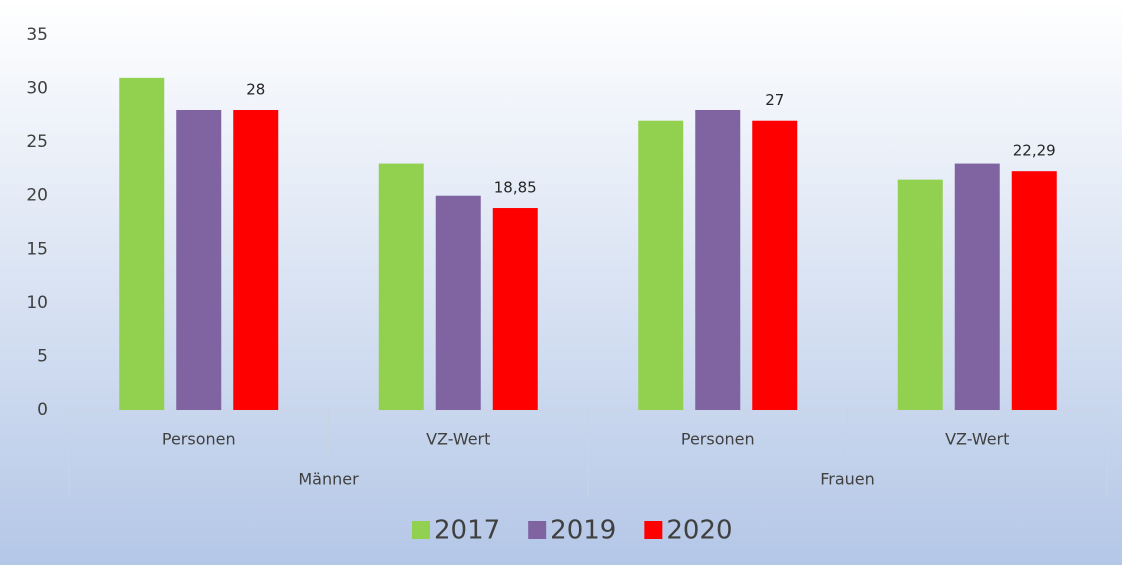 Image resolution: width=1122 pixels, height=565 pixels. What do you see at coordinates (37, 89) in the screenshot?
I see `y-tick-label: 30` at bounding box center [37, 89].